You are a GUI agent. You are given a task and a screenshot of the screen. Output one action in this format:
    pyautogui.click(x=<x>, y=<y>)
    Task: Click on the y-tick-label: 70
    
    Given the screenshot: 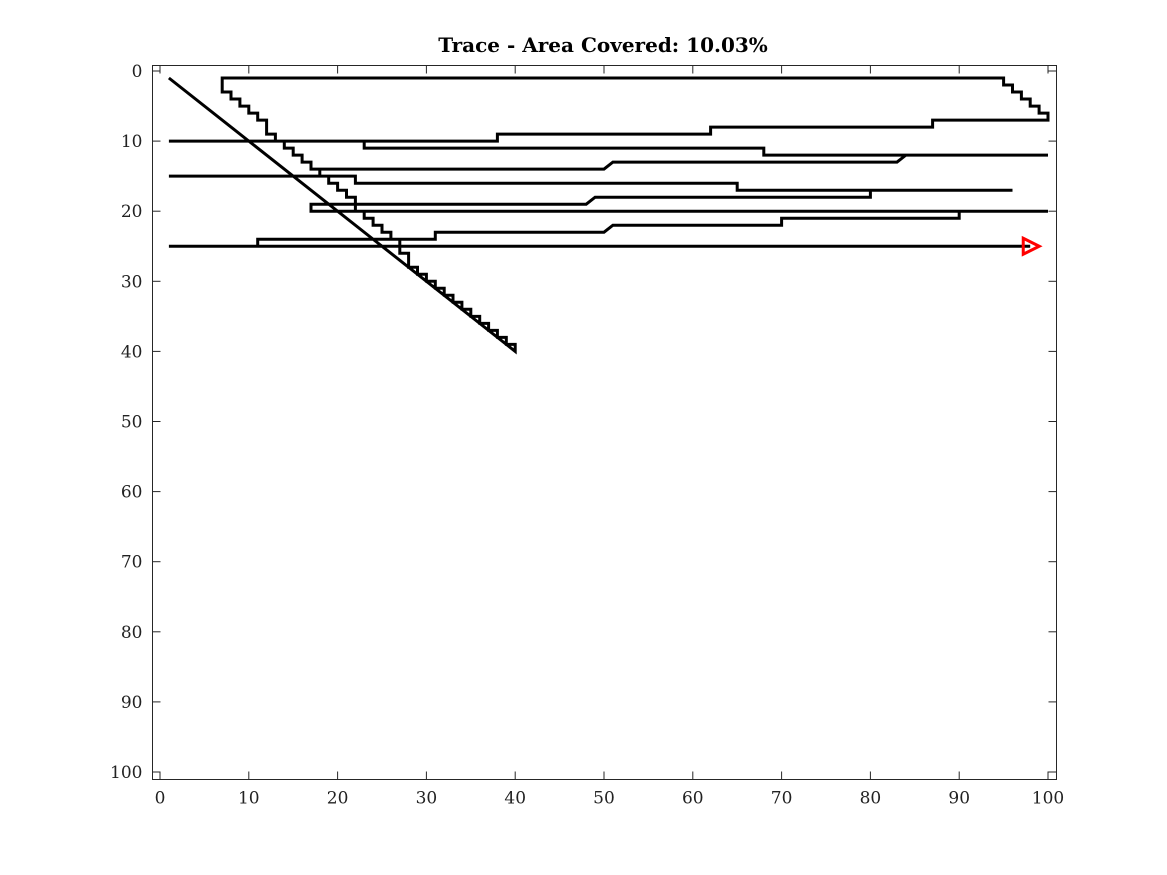 What is the action you would take?
    pyautogui.click(x=132, y=563)
    